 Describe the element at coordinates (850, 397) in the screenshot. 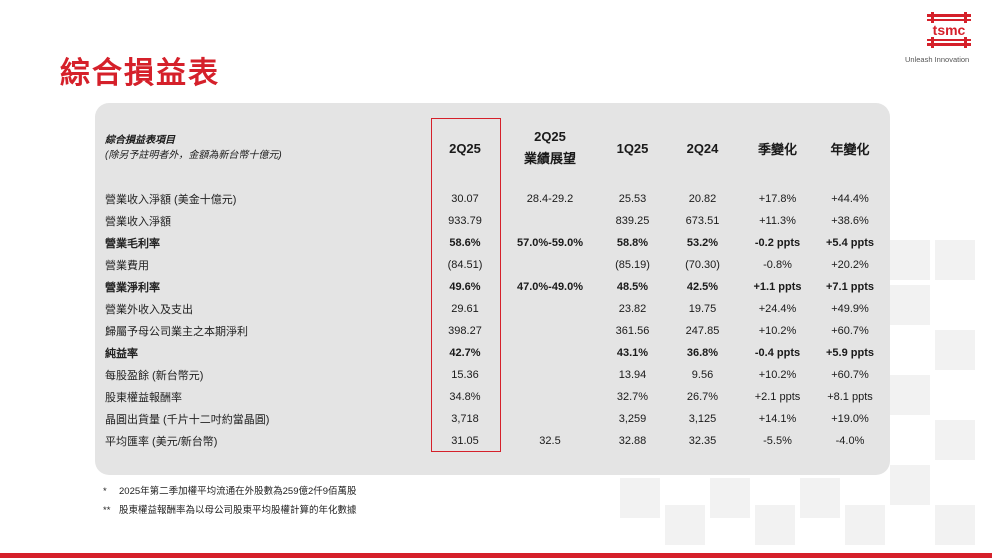

I see `table-cell: +8.1 ppts` at that location.